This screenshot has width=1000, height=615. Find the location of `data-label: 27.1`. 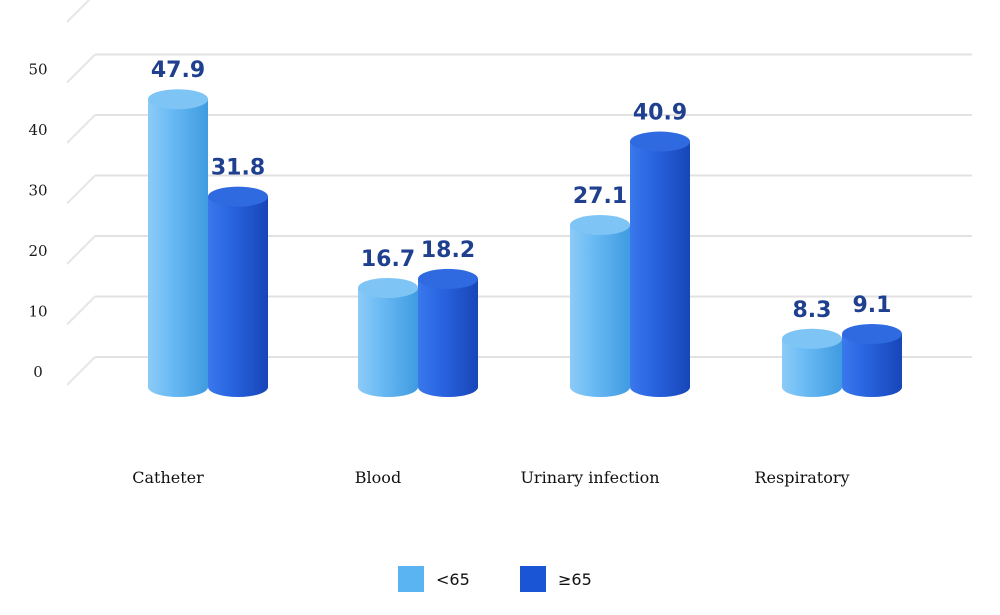

data-label: 27.1 is located at coordinates (600, 196).